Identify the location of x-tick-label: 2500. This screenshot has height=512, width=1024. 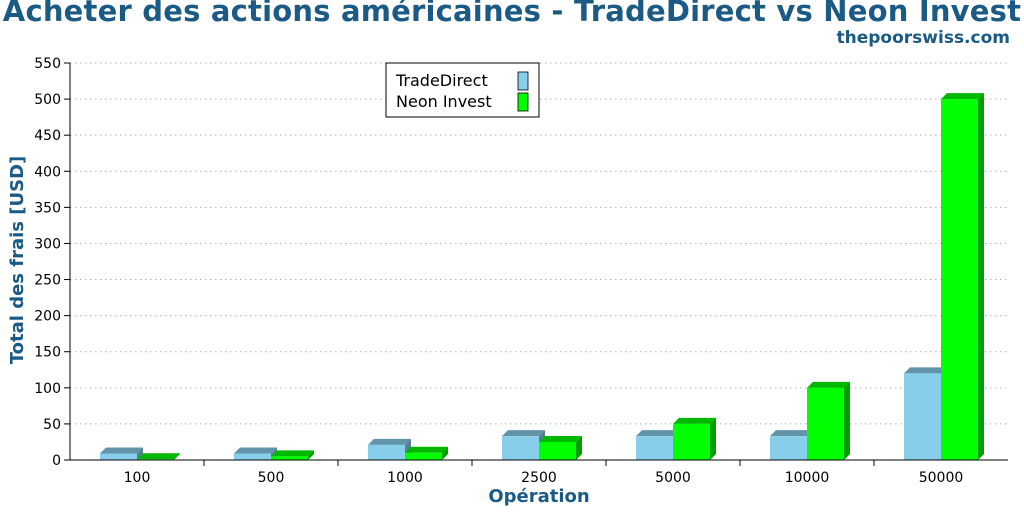
(539, 478).